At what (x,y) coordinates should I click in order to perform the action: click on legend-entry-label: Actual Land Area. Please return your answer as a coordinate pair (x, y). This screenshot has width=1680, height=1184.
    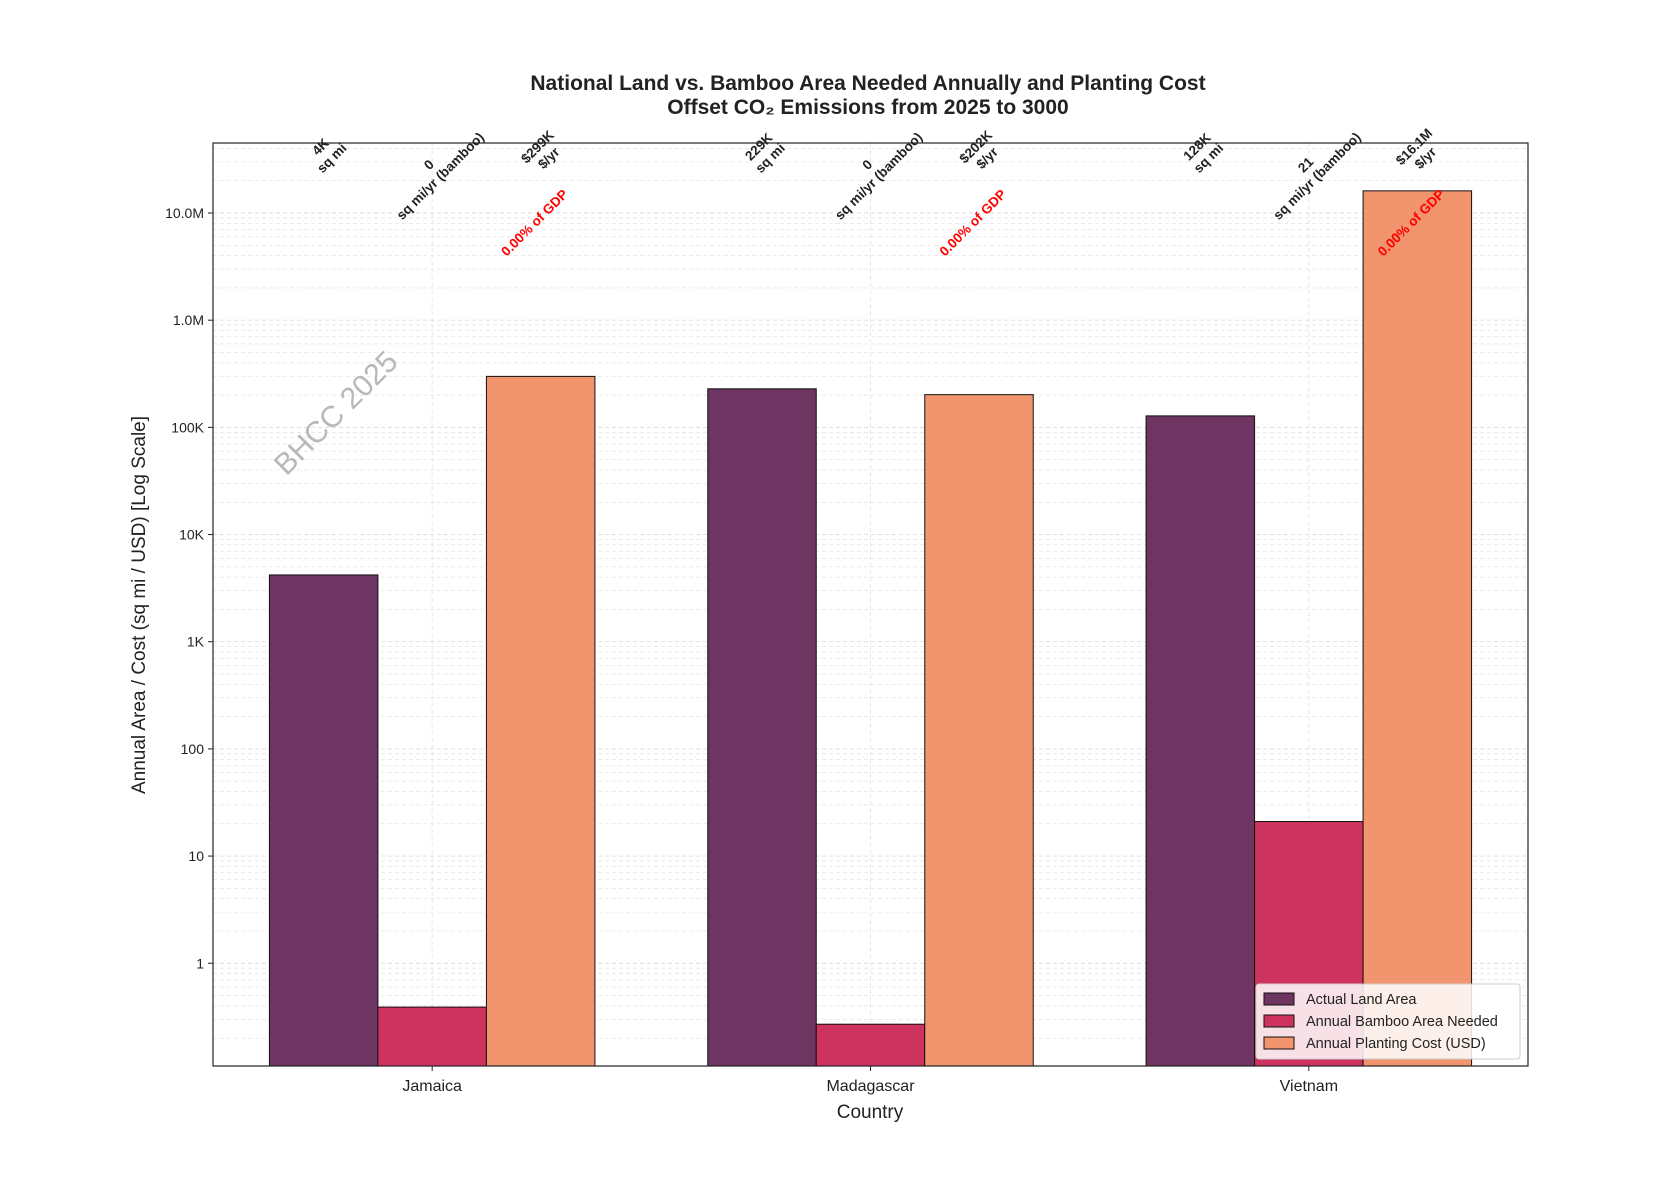
    Looking at the image, I should click on (1361, 1000).